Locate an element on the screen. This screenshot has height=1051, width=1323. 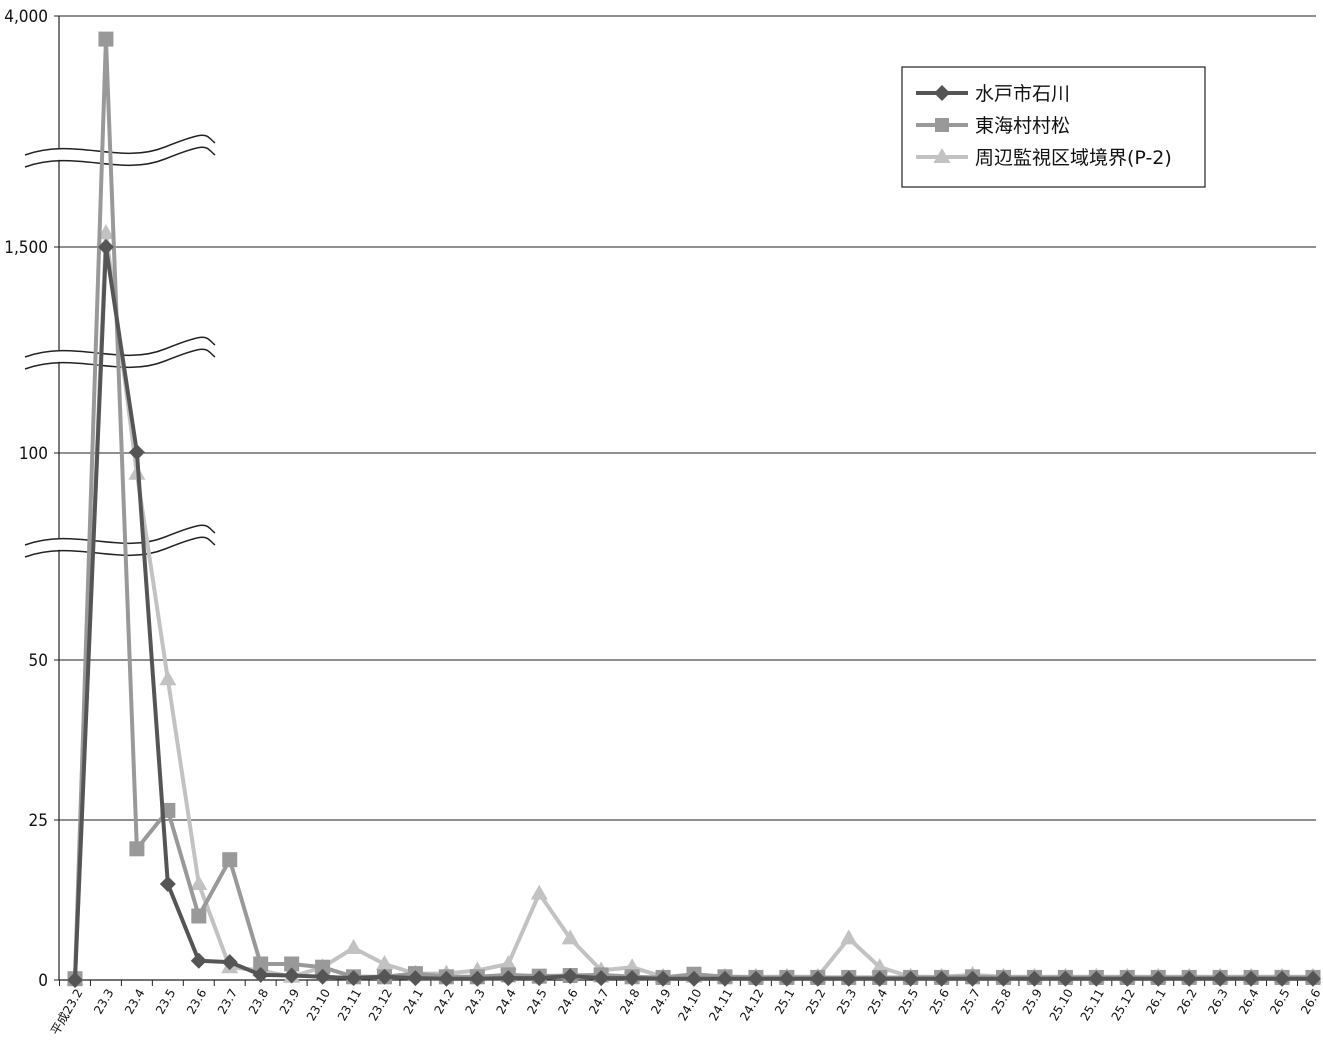
x-tick-label: 24.12 is located at coordinates (751, 1005).